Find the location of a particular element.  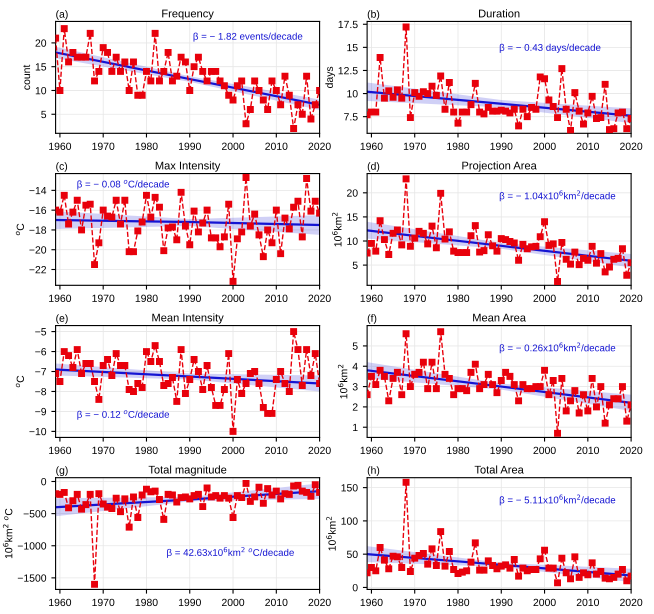

annotation: β = − 1.82 events/decade is located at coordinates (248, 37).